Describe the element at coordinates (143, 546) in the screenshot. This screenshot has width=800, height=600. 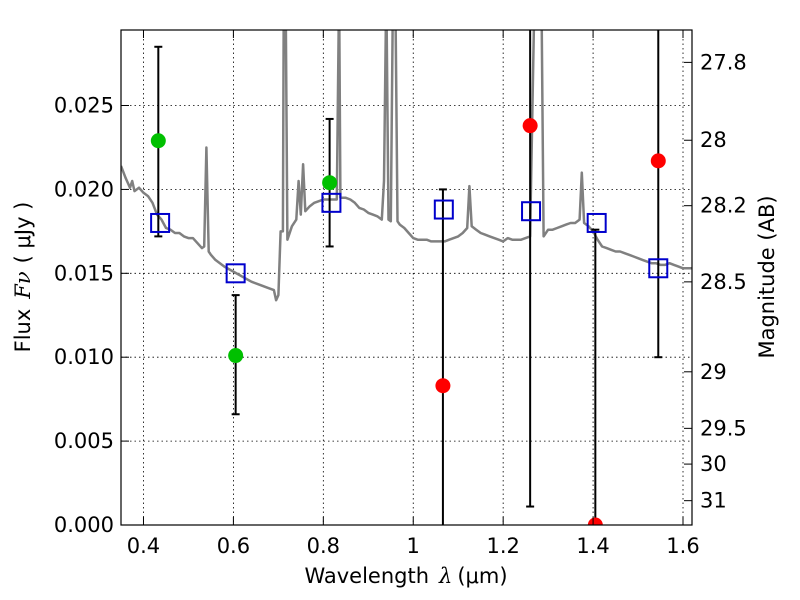
I see `x-tick-label: 0.4` at that location.